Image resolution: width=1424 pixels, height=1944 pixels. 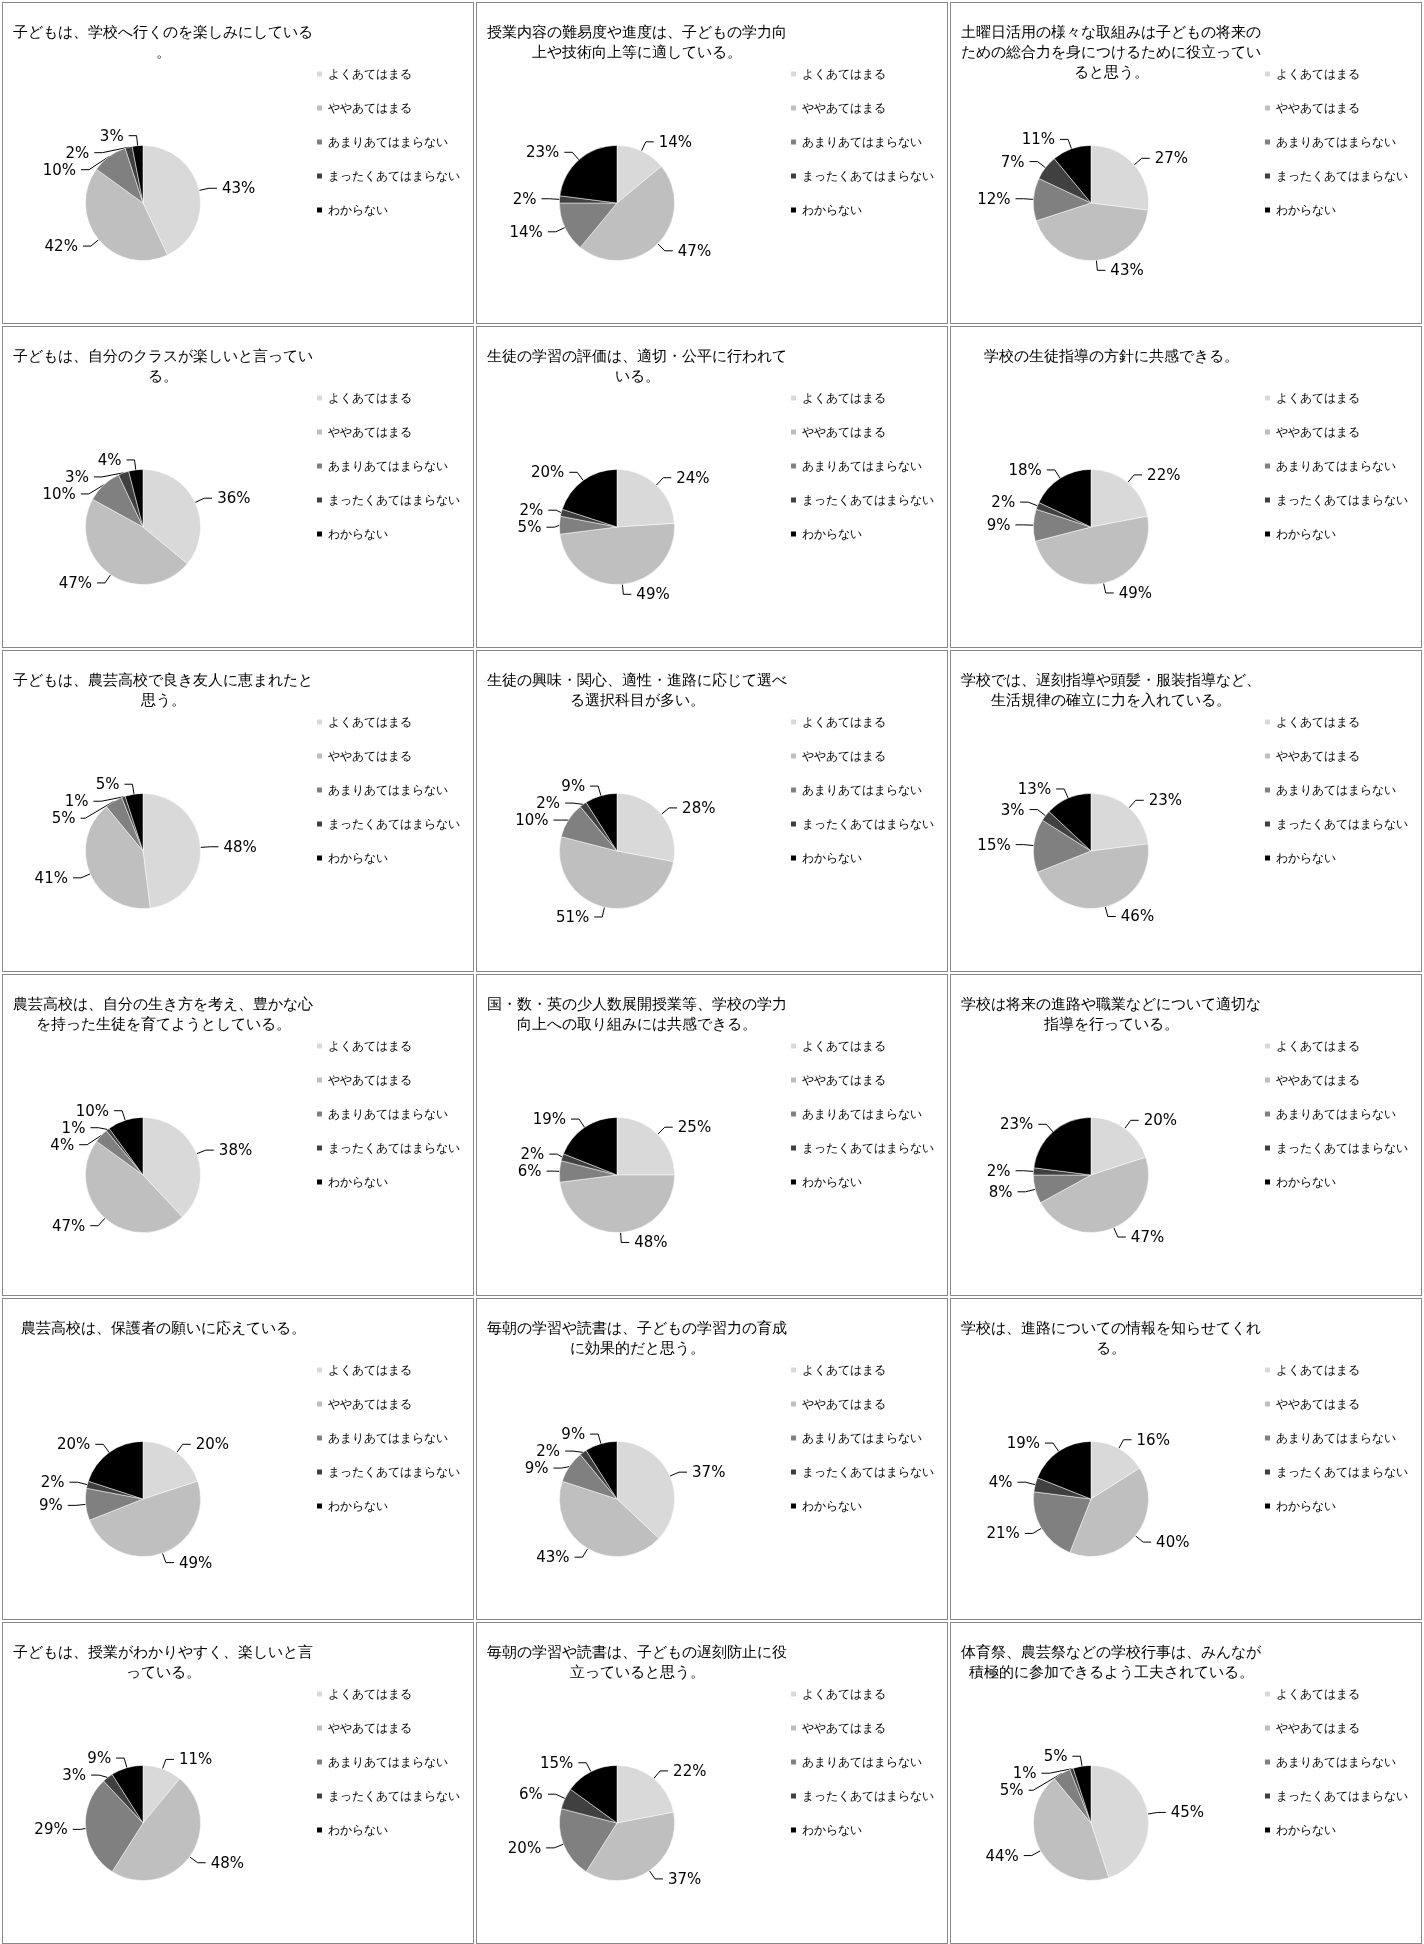 I want to click on chart-title: 農芸高校は、保護者の願いに応えている。, so click(x=163, y=1328).